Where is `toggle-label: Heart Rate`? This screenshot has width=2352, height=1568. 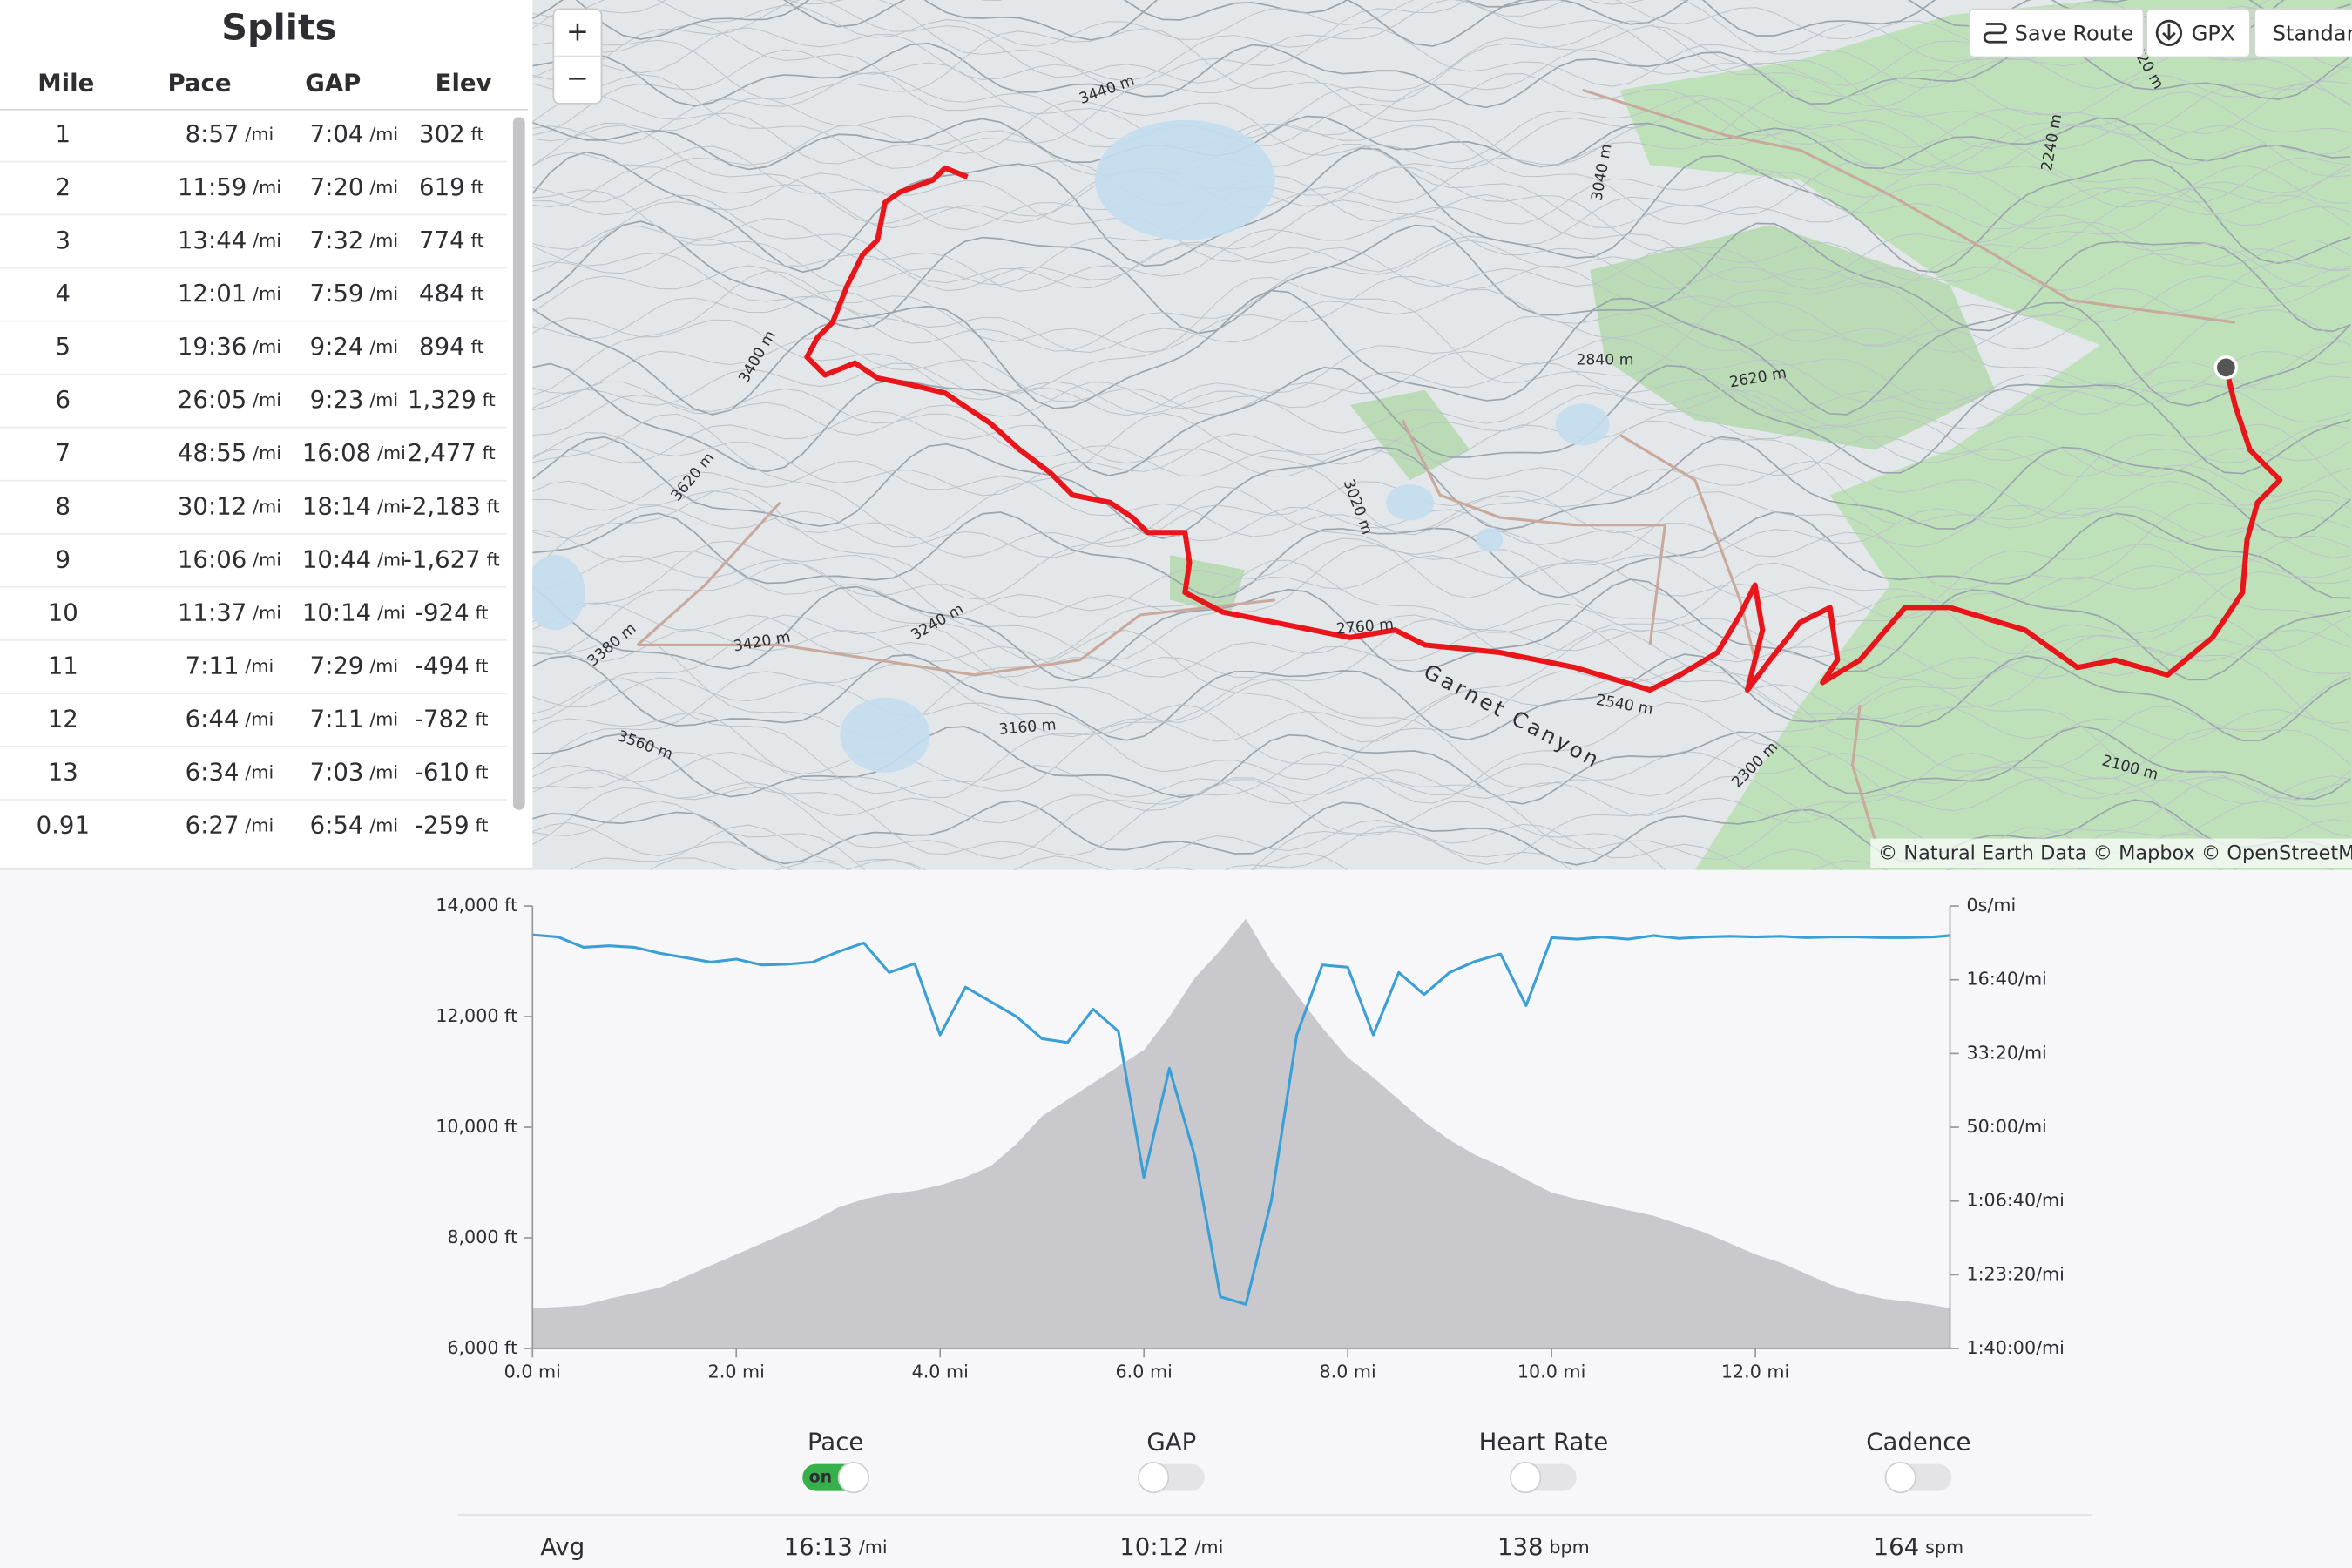 toggle-label: Heart Rate is located at coordinates (1544, 1442).